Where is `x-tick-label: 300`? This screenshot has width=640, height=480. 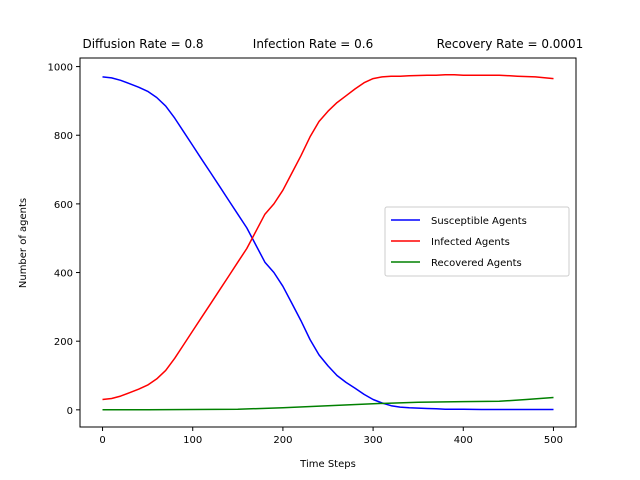 x-tick-label: 300 is located at coordinates (373, 440).